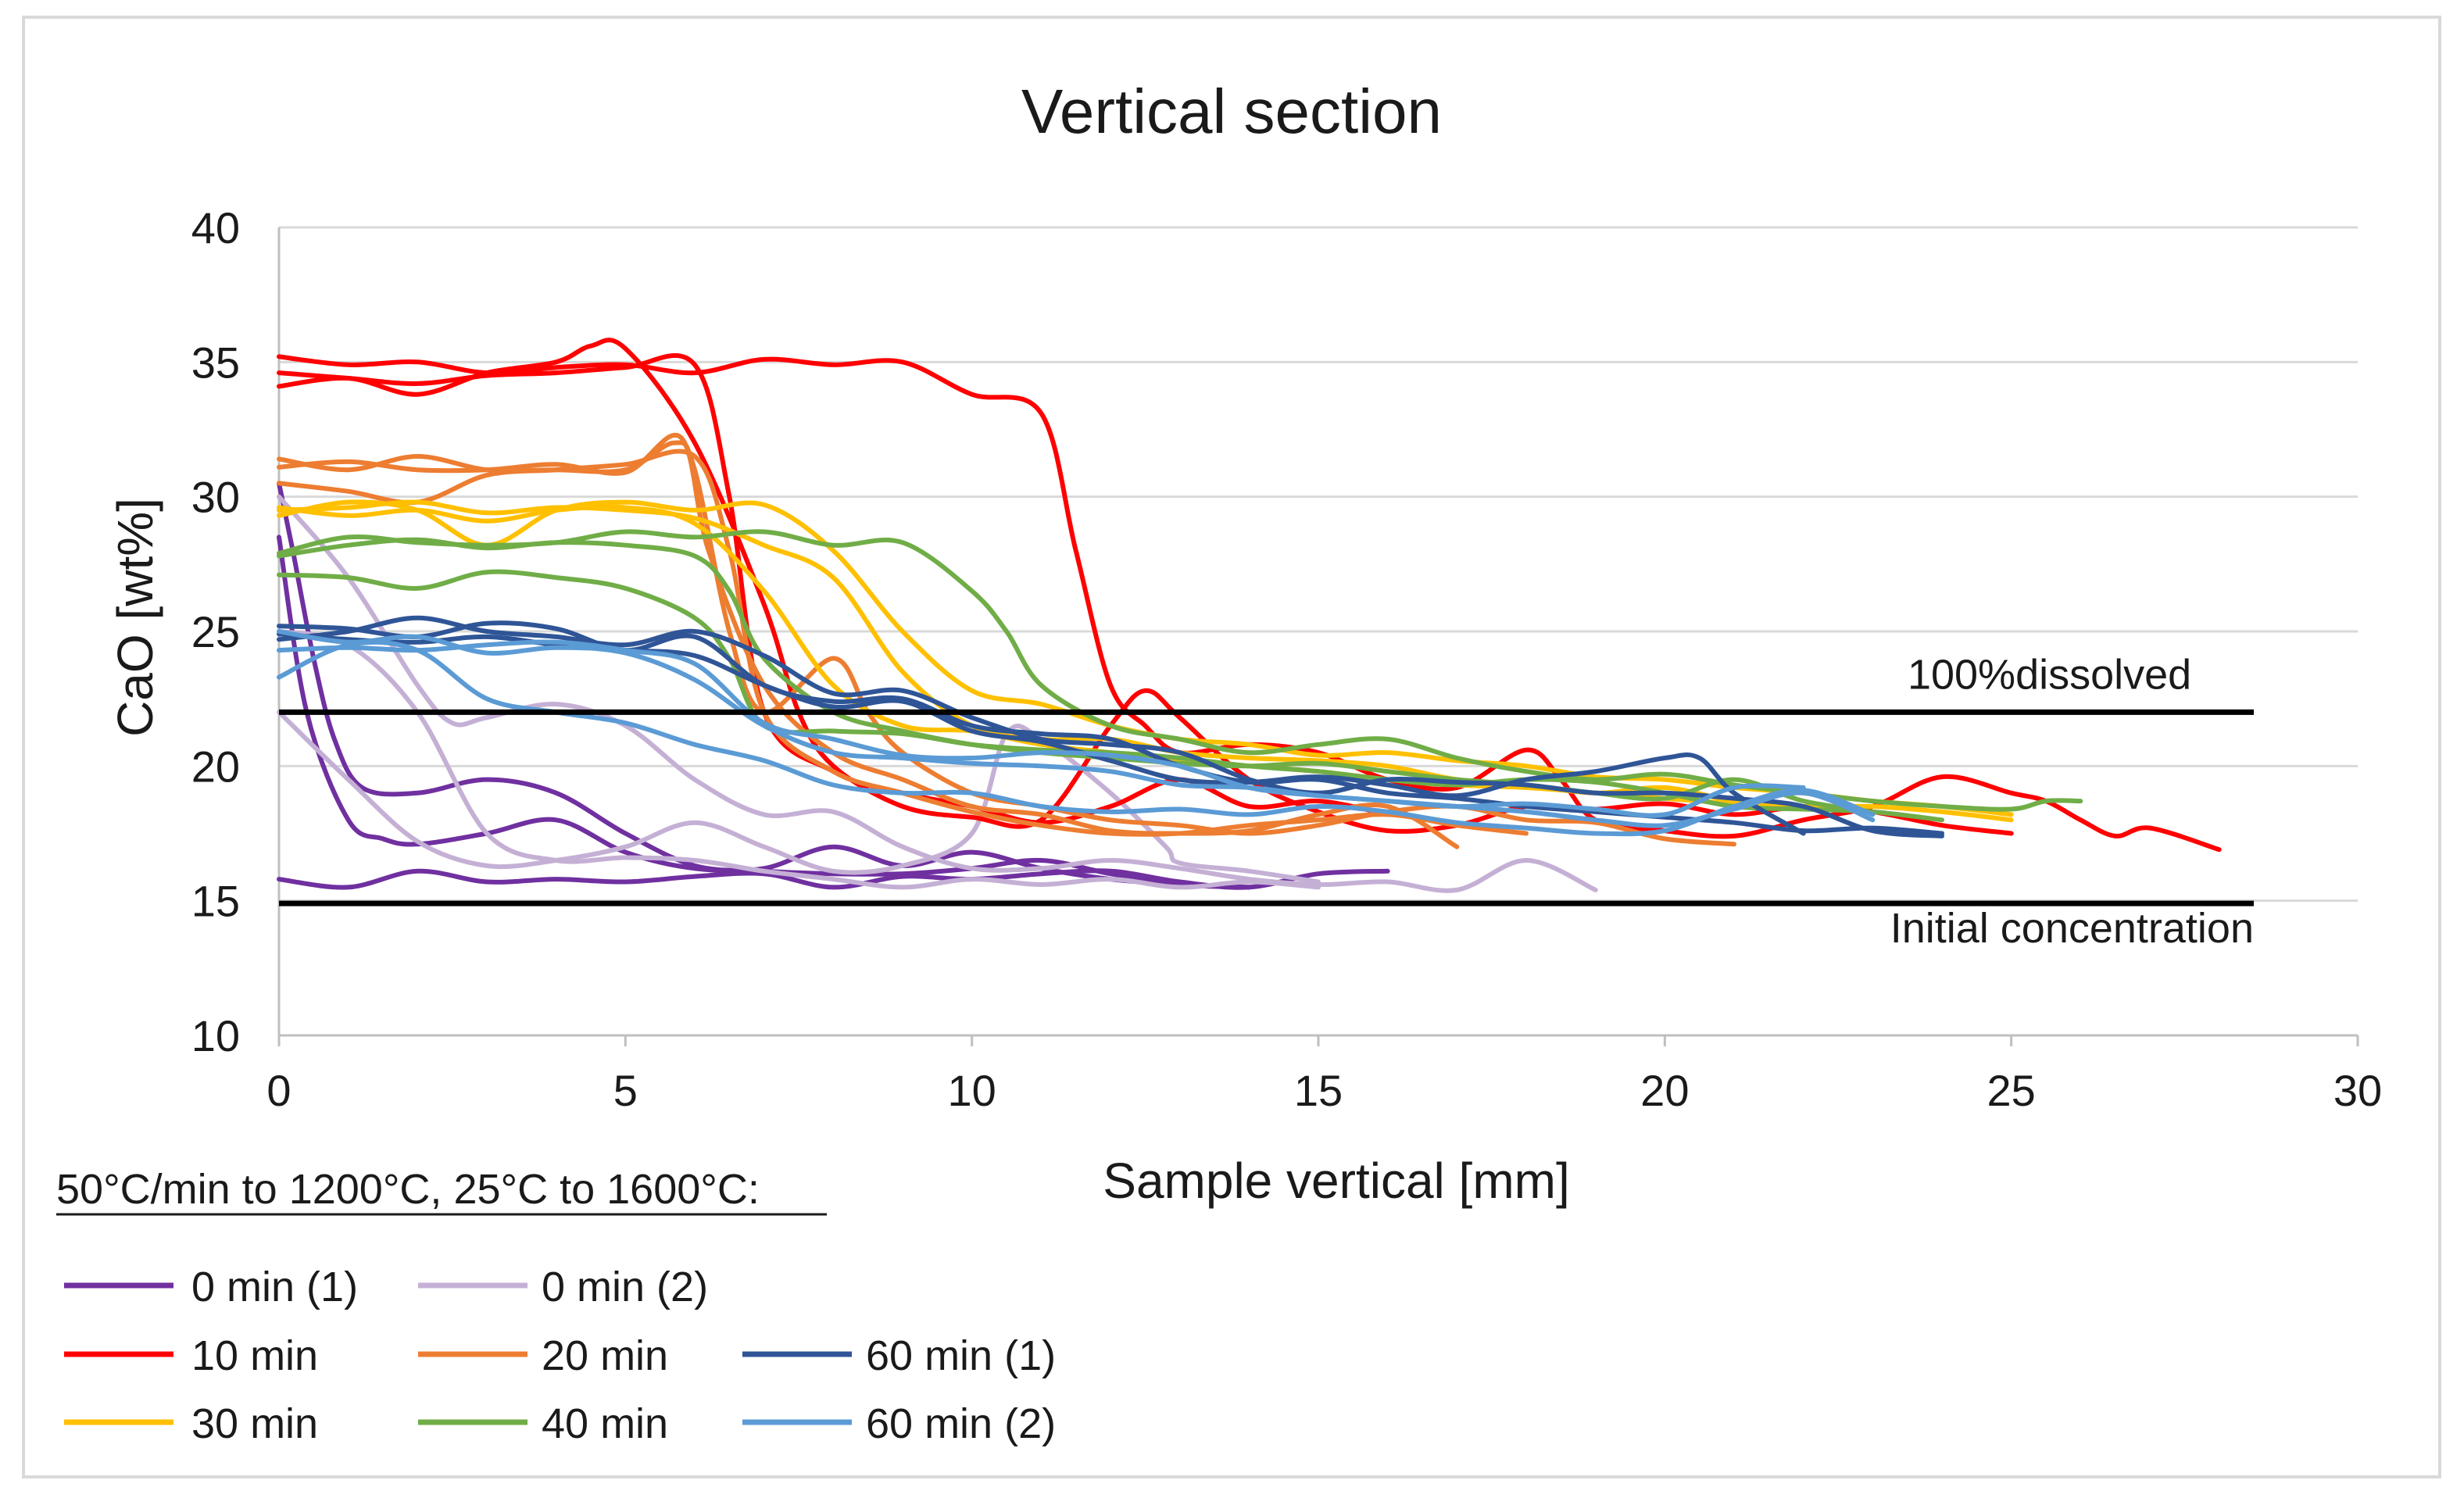 The image size is (2464, 1498). What do you see at coordinates (254, 1423) in the screenshot?
I see `legend-label: 30 min` at bounding box center [254, 1423].